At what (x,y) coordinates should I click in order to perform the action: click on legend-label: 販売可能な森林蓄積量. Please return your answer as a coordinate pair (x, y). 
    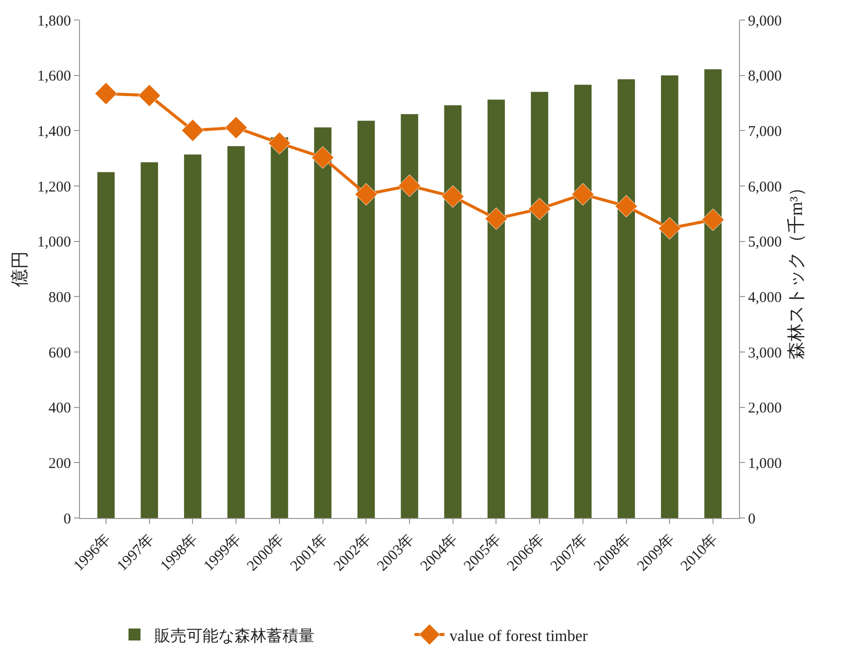
    Looking at the image, I should click on (234, 635).